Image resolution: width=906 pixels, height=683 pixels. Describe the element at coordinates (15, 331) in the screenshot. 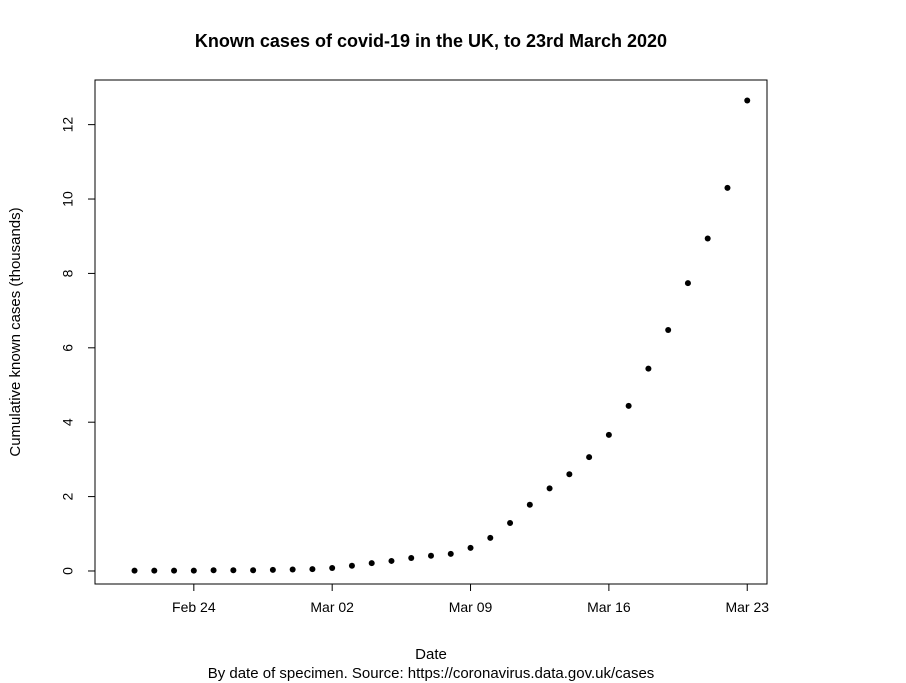

I see `y-axis-label: Cumulative known cases (thousands)` at that location.